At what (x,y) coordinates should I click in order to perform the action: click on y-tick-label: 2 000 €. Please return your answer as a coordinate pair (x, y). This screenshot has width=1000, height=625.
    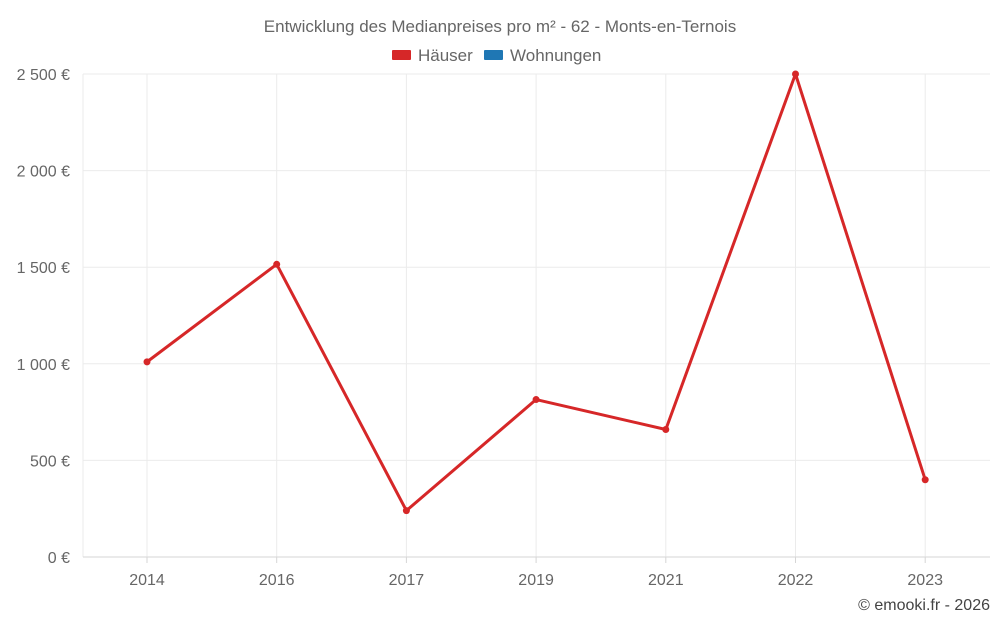
    Looking at the image, I should click on (43, 172).